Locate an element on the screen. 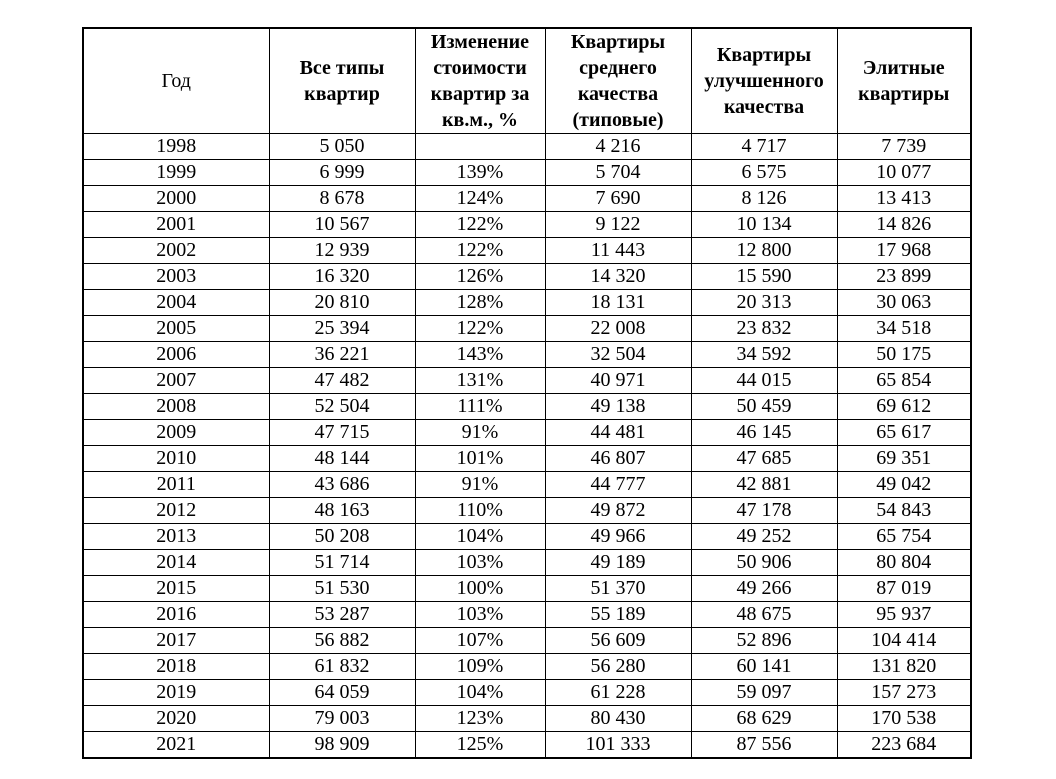 This screenshot has height=779, width=1056. improved-quality-cell: 15 590 is located at coordinates (764, 276).